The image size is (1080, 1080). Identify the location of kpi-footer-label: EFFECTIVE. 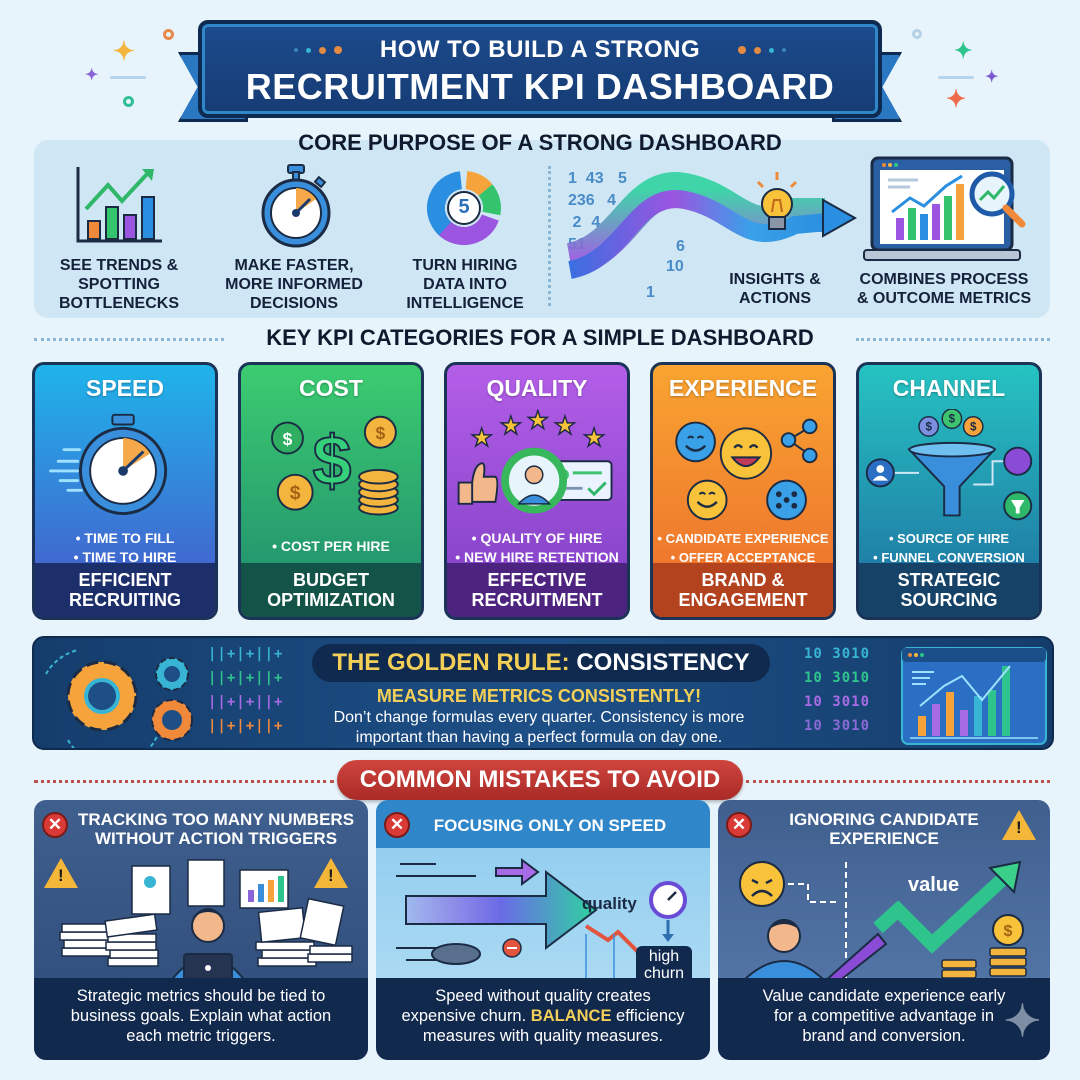
(537, 580).